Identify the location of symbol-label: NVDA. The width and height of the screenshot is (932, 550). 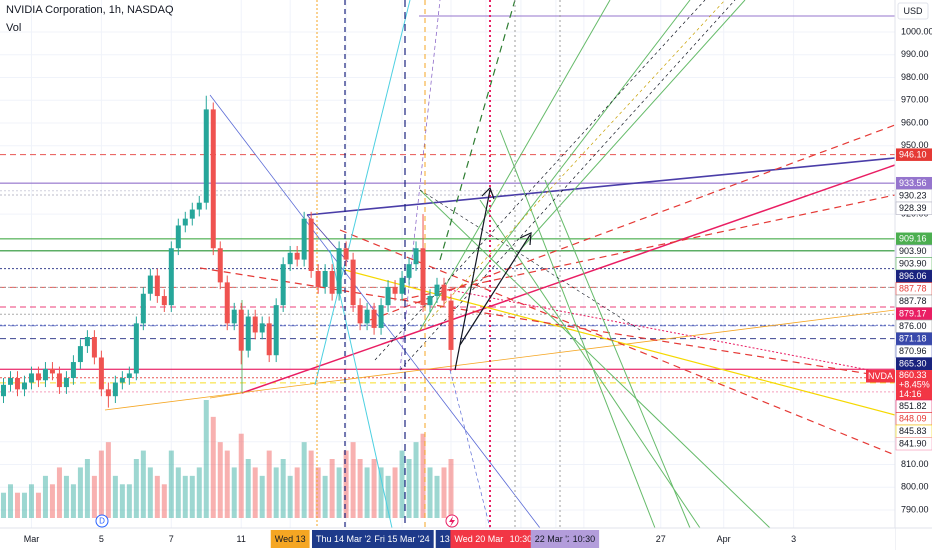
(880, 376).